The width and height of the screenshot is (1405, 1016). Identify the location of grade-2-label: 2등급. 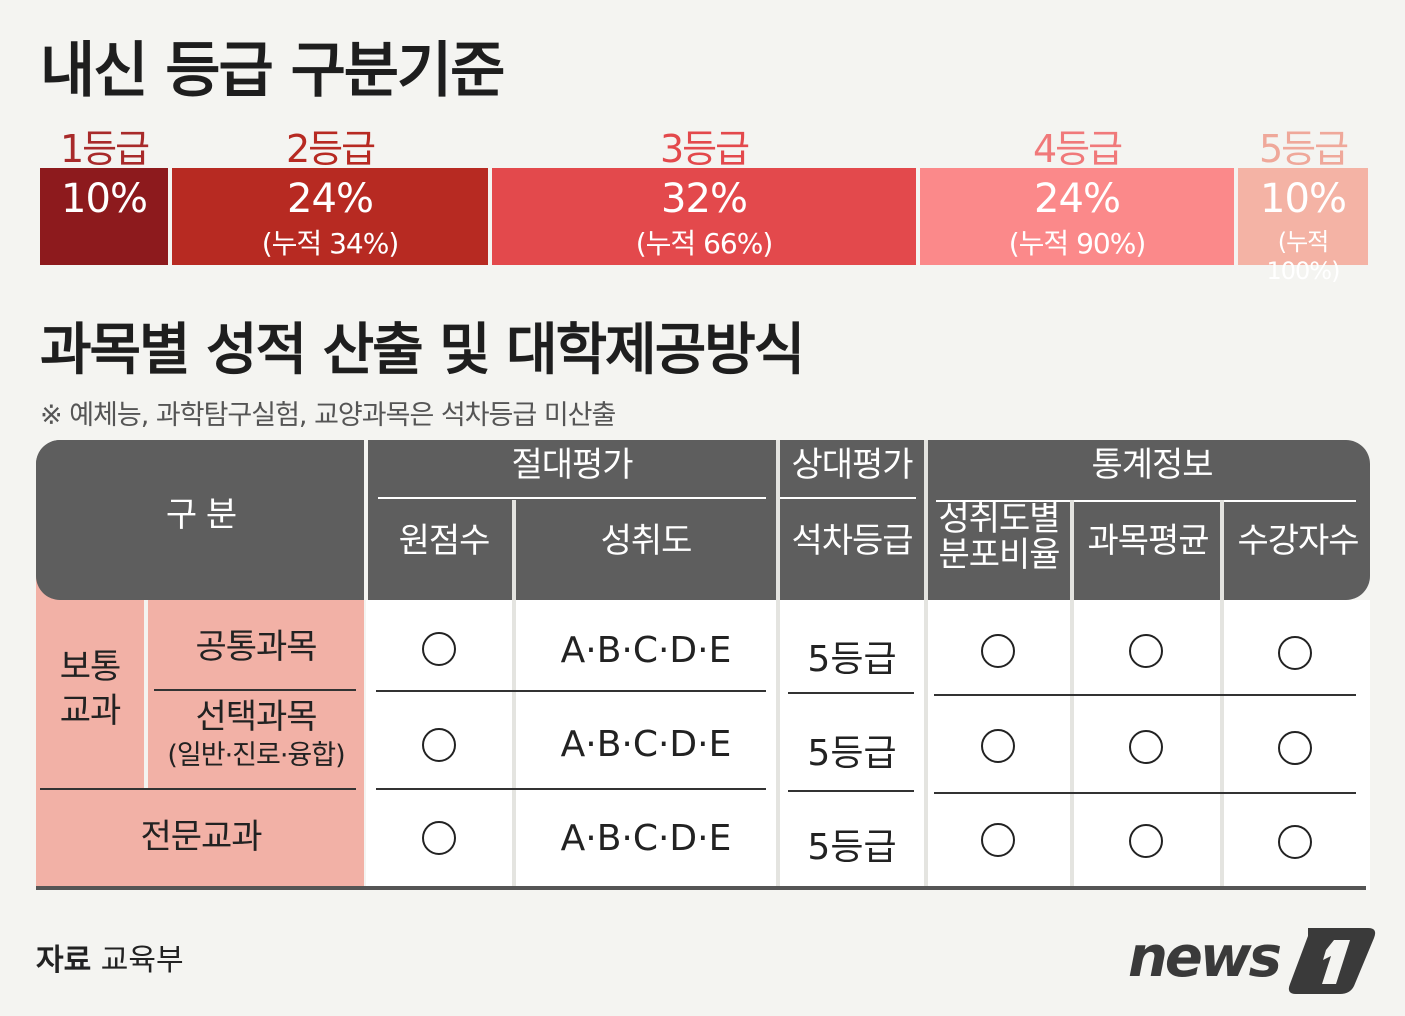
(330, 149).